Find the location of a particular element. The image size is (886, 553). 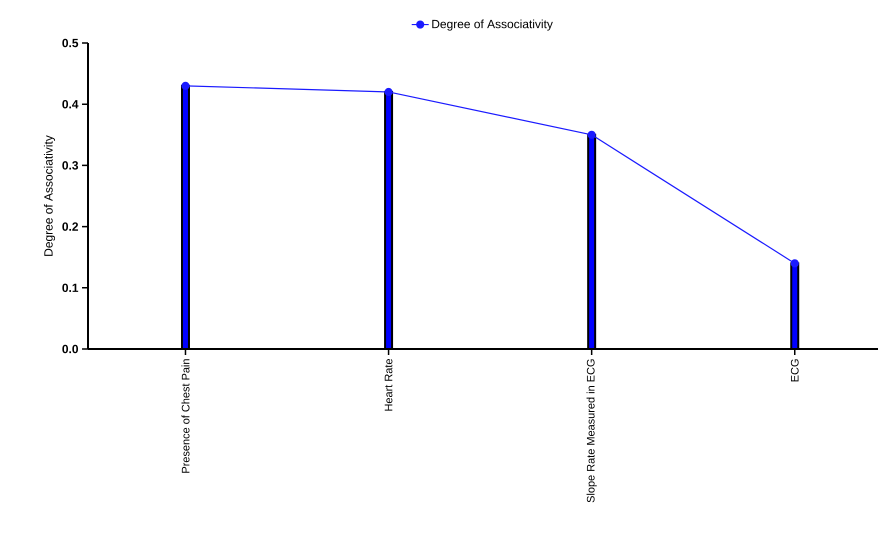

y-tick-label: 0.4 is located at coordinates (70, 104).